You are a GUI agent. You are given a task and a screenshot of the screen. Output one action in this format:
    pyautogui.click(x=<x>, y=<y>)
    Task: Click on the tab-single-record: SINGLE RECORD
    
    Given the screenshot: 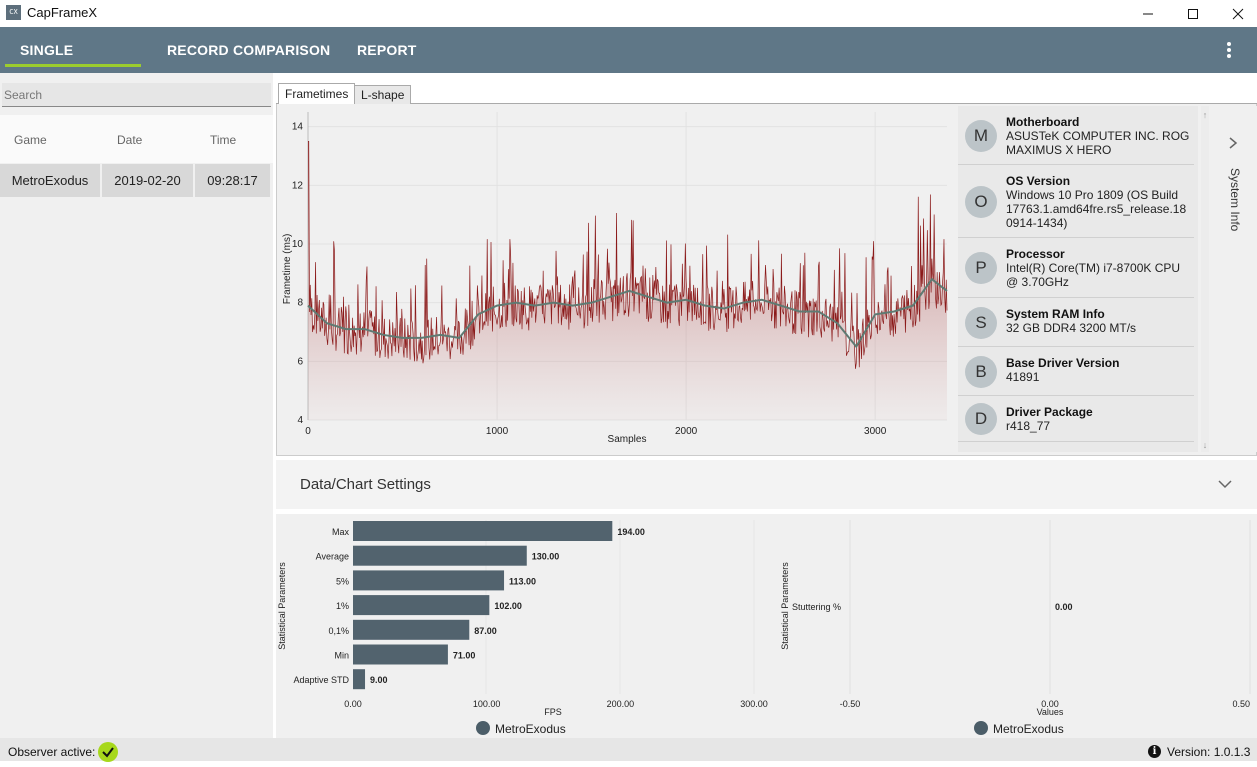 What is the action you would take?
    pyautogui.click(x=73, y=65)
    